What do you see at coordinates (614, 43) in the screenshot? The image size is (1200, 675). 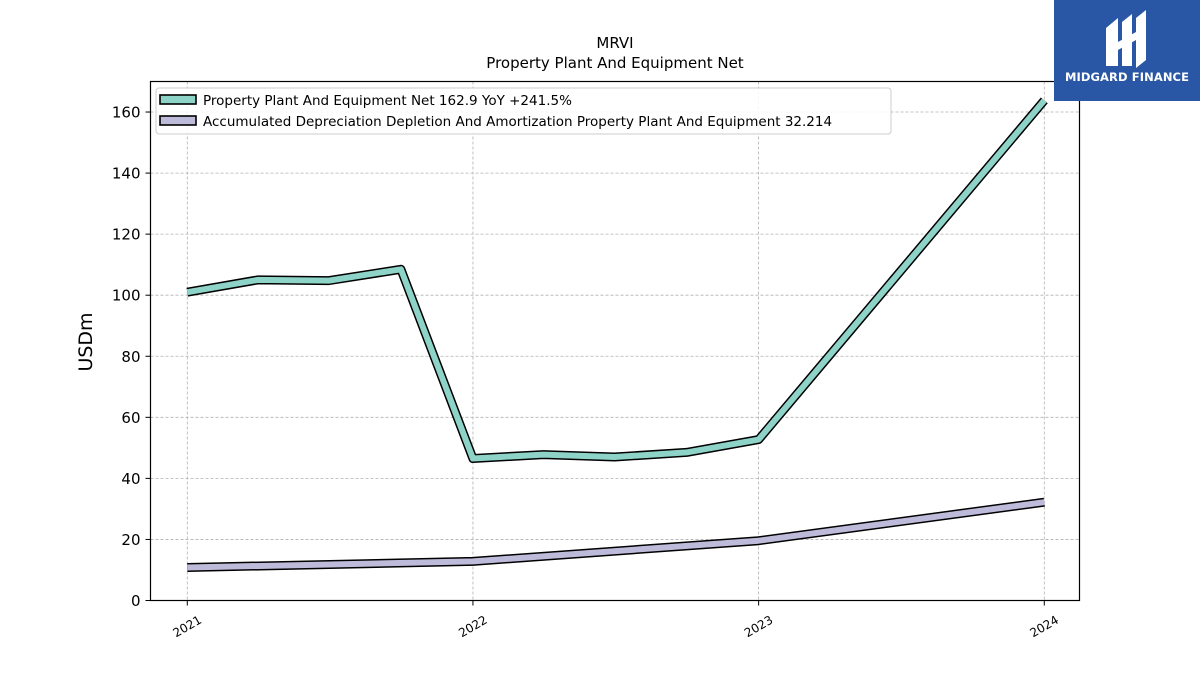 I see `chart-title: MRVI` at bounding box center [614, 43].